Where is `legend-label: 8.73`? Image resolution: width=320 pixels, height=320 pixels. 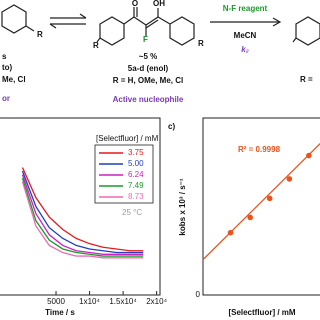 legend-label: 8.73 is located at coordinates (136, 196).